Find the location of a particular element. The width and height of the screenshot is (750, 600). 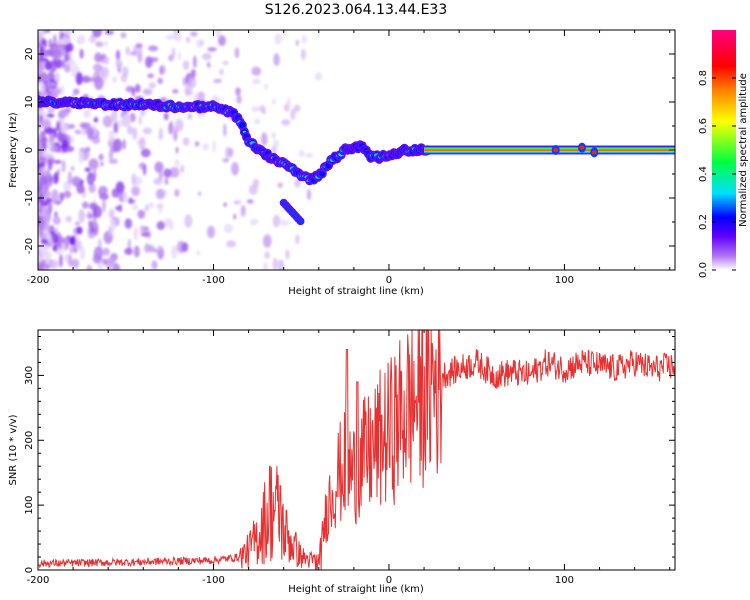

ridge-mid is located at coordinates (242, 125).